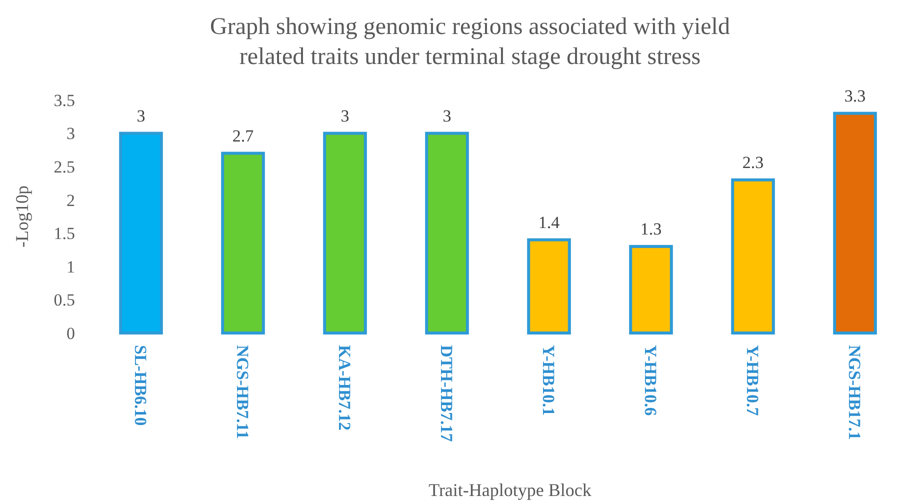  What do you see at coordinates (470, 42) in the screenshot?
I see `chart-title: Graph showing genomic regions associated with yield related traits under terminal stage drought stress` at bounding box center [470, 42].